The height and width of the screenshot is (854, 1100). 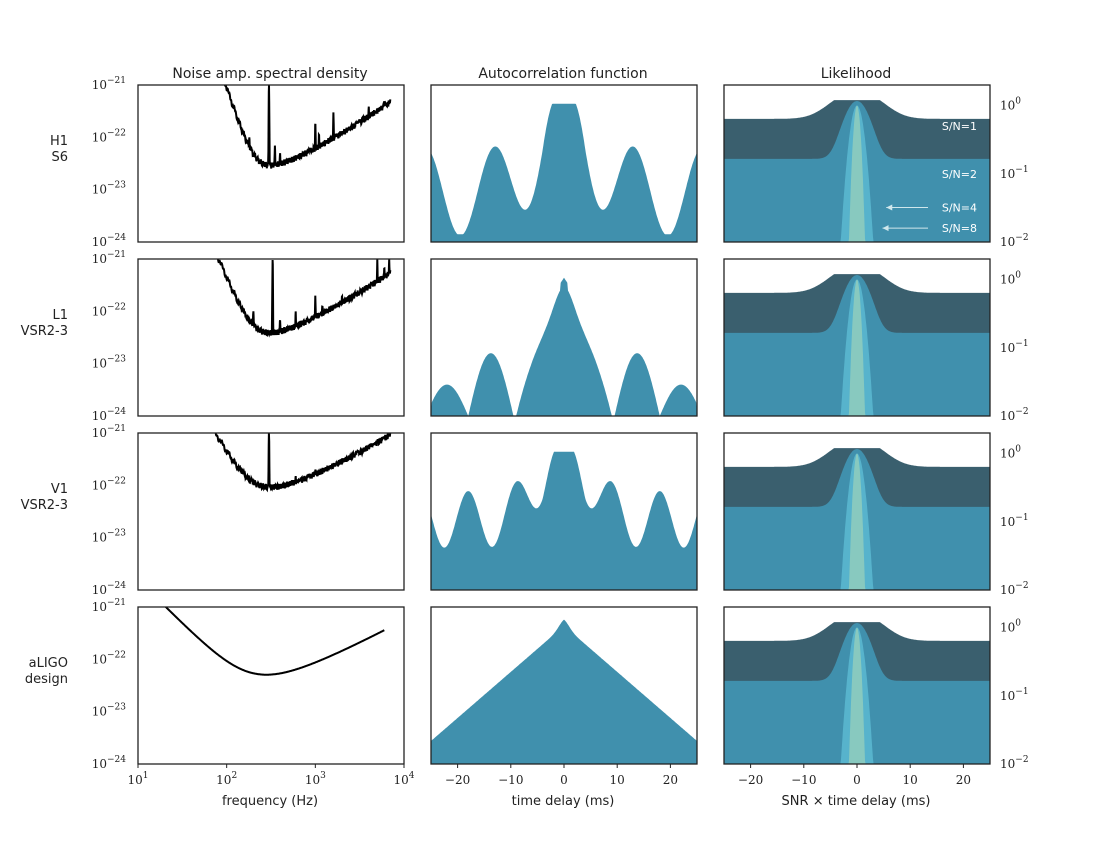 I want to click on acf-panel-row-3: −20 −10 0 10 20, so click(x=564, y=696).